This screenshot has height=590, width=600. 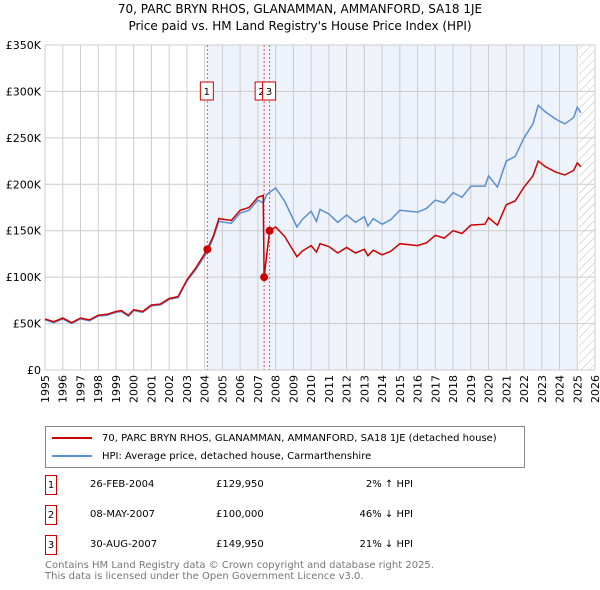 What do you see at coordinates (240, 484) in the screenshot?
I see `sale-price: £129,950` at bounding box center [240, 484].